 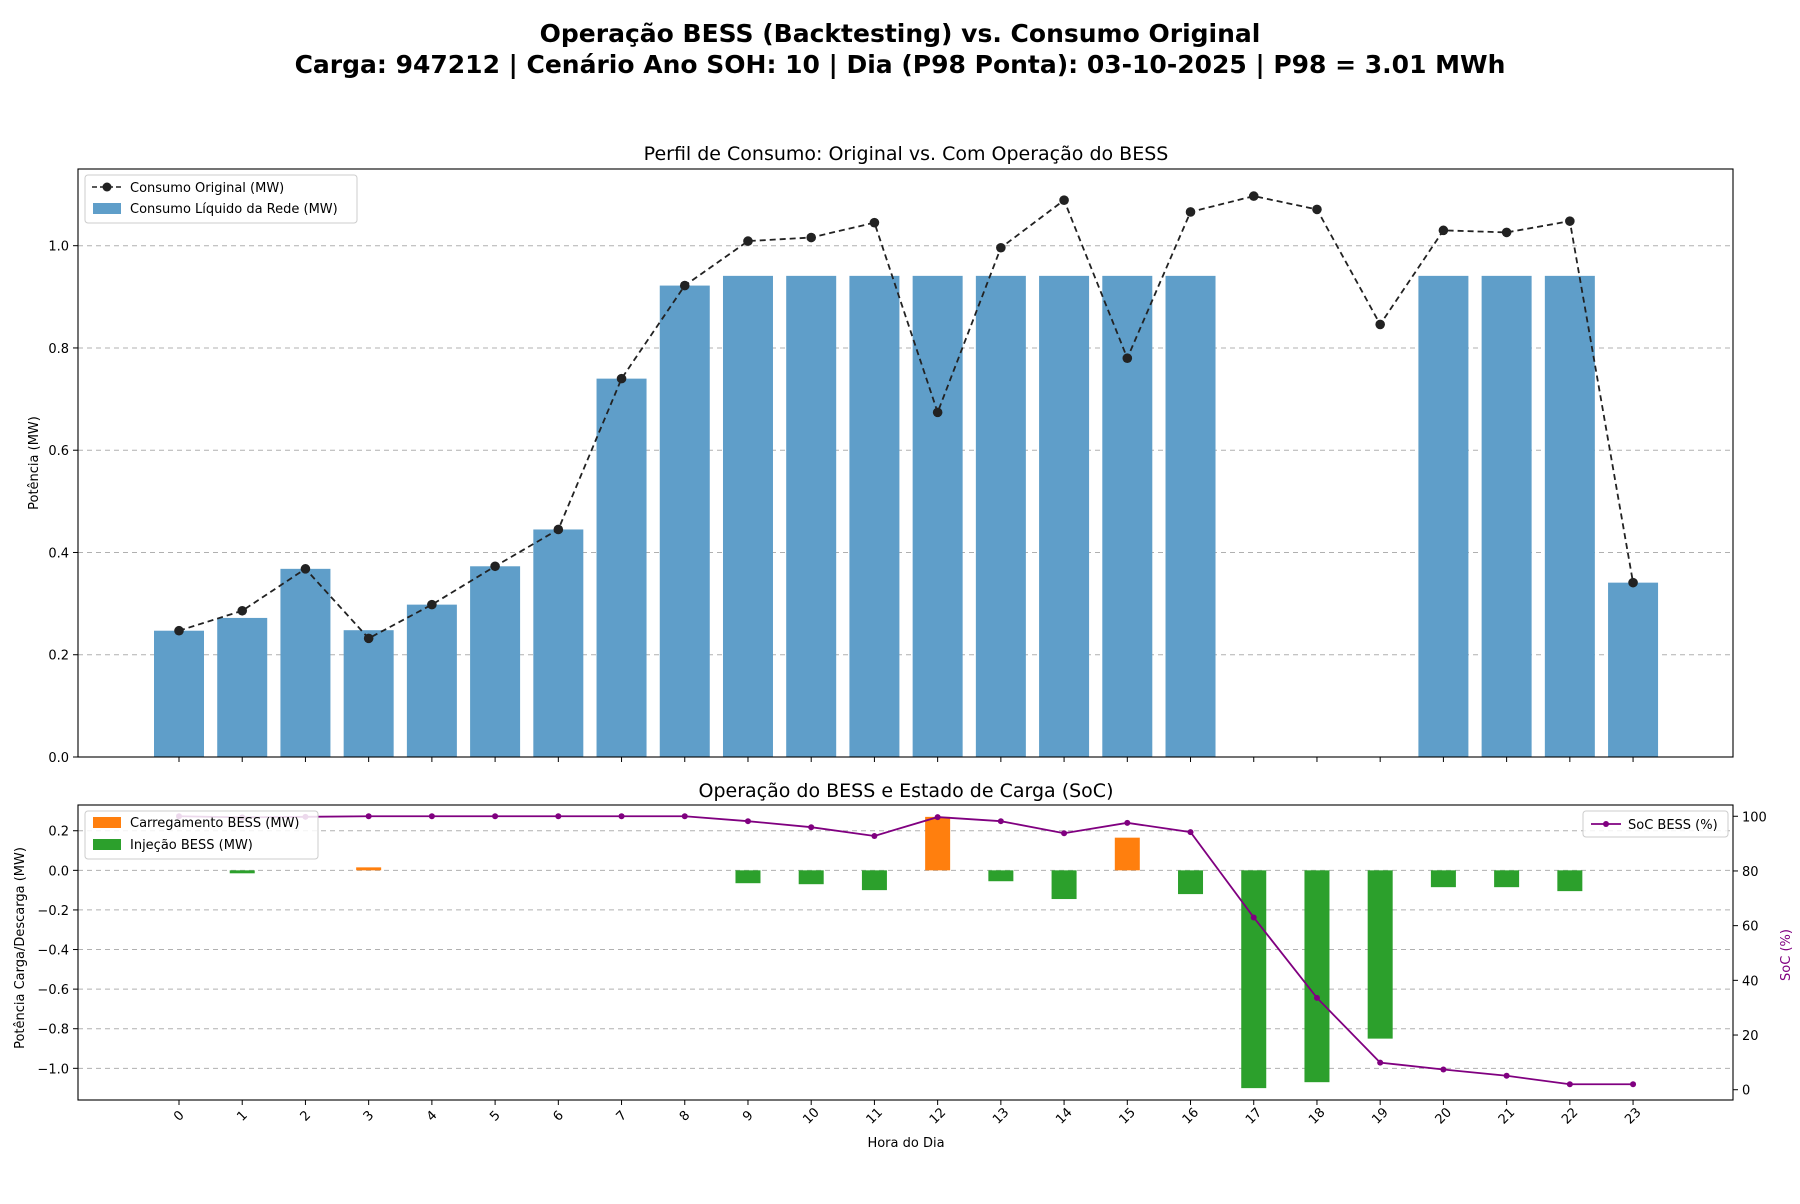 I want to click on consumption-y-tick-label: 0.0, so click(x=58, y=758).